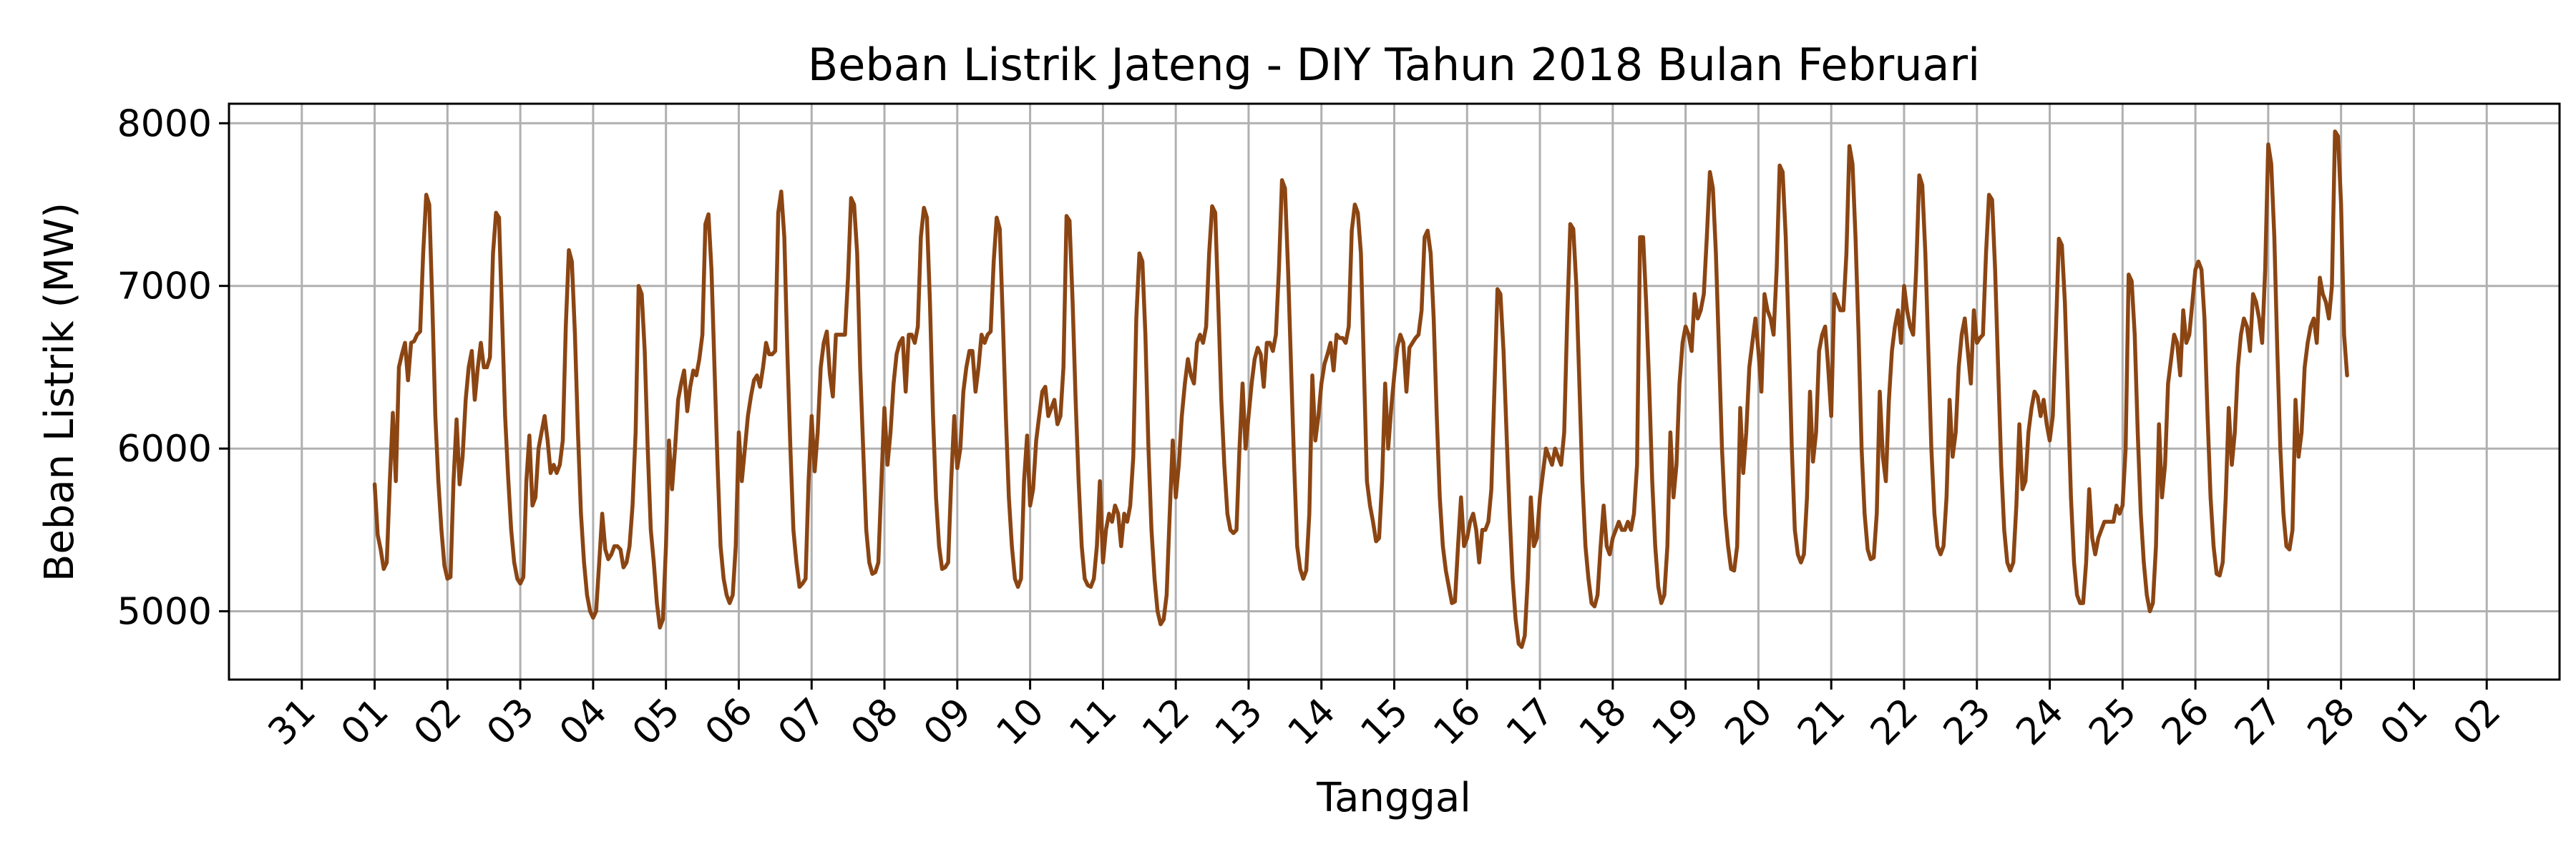  I want to click on x-tick-label: 31, so click(292, 722).